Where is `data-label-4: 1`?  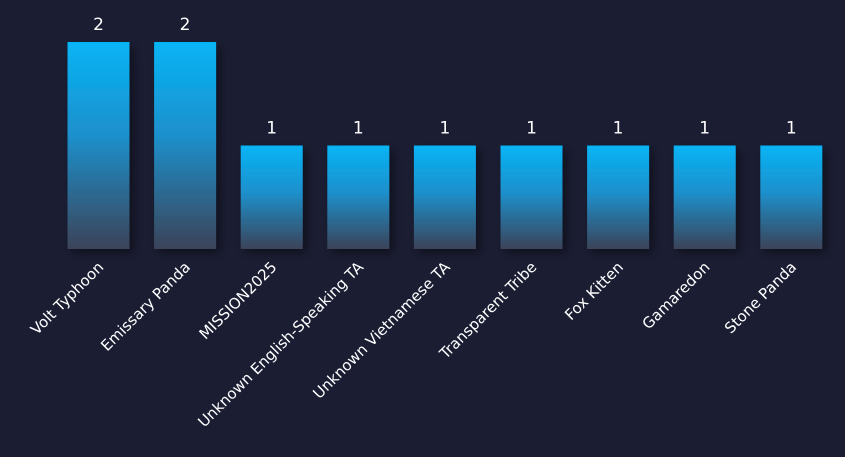
data-label-4: 1 is located at coordinates (444, 129).